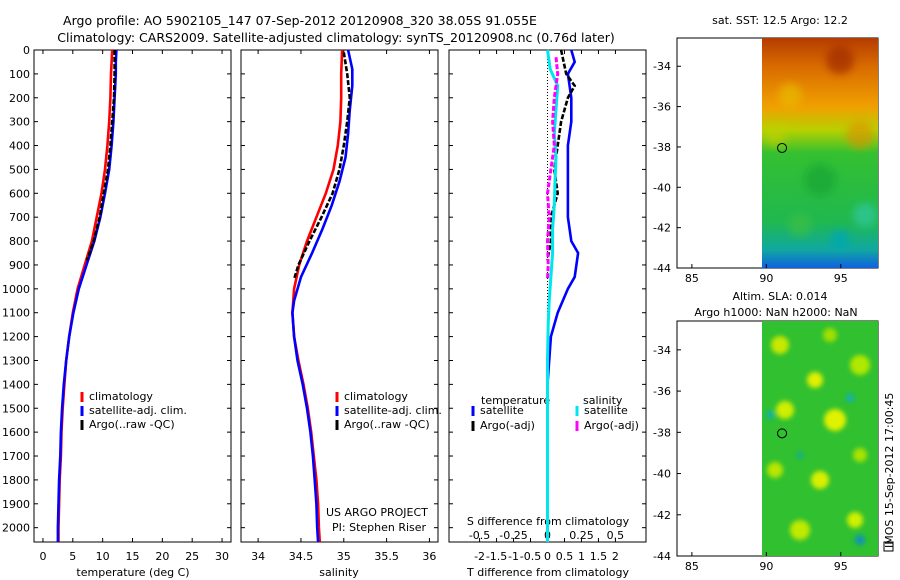  Describe the element at coordinates (513, 535) in the screenshot. I see `s-tick-label: -0.25` at that location.